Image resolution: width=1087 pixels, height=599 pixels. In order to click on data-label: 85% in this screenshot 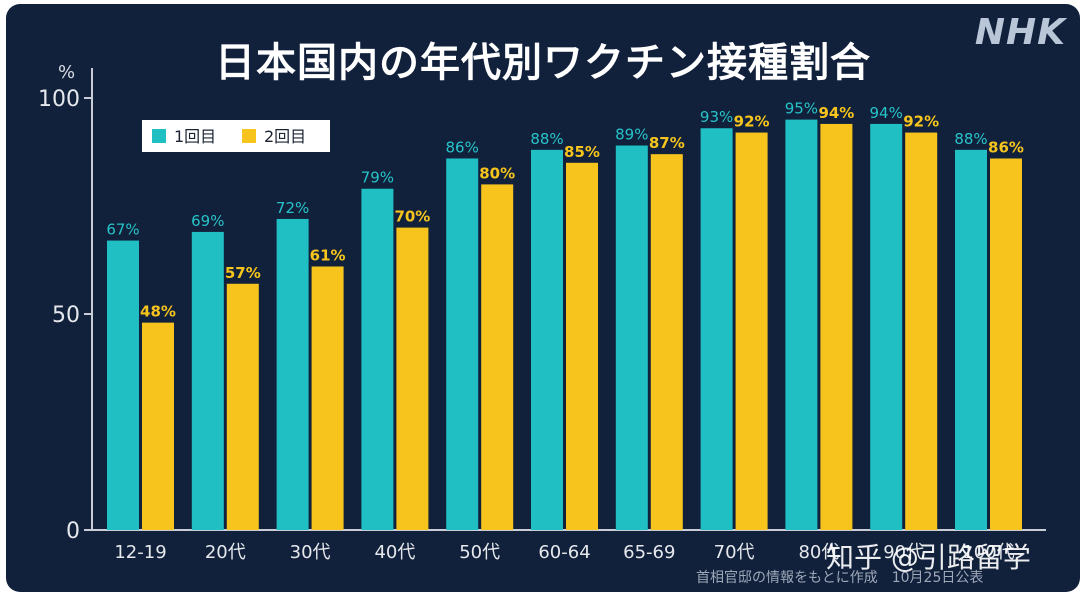, I will do `click(582, 152)`.